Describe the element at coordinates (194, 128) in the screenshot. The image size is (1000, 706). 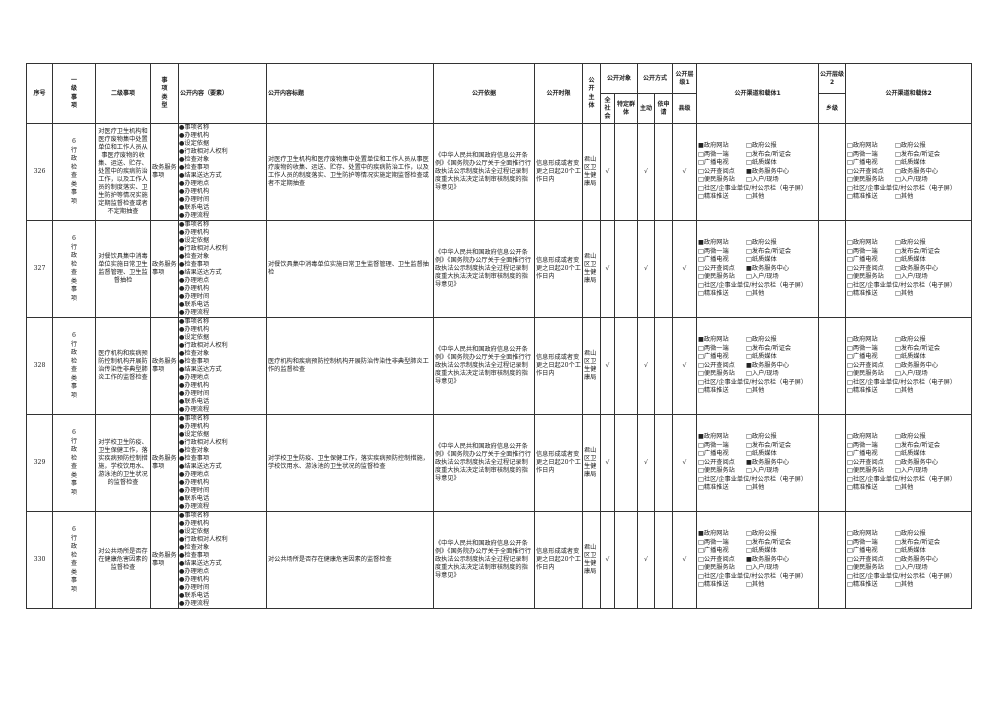
I see `content-item: ●事项名称` at that location.